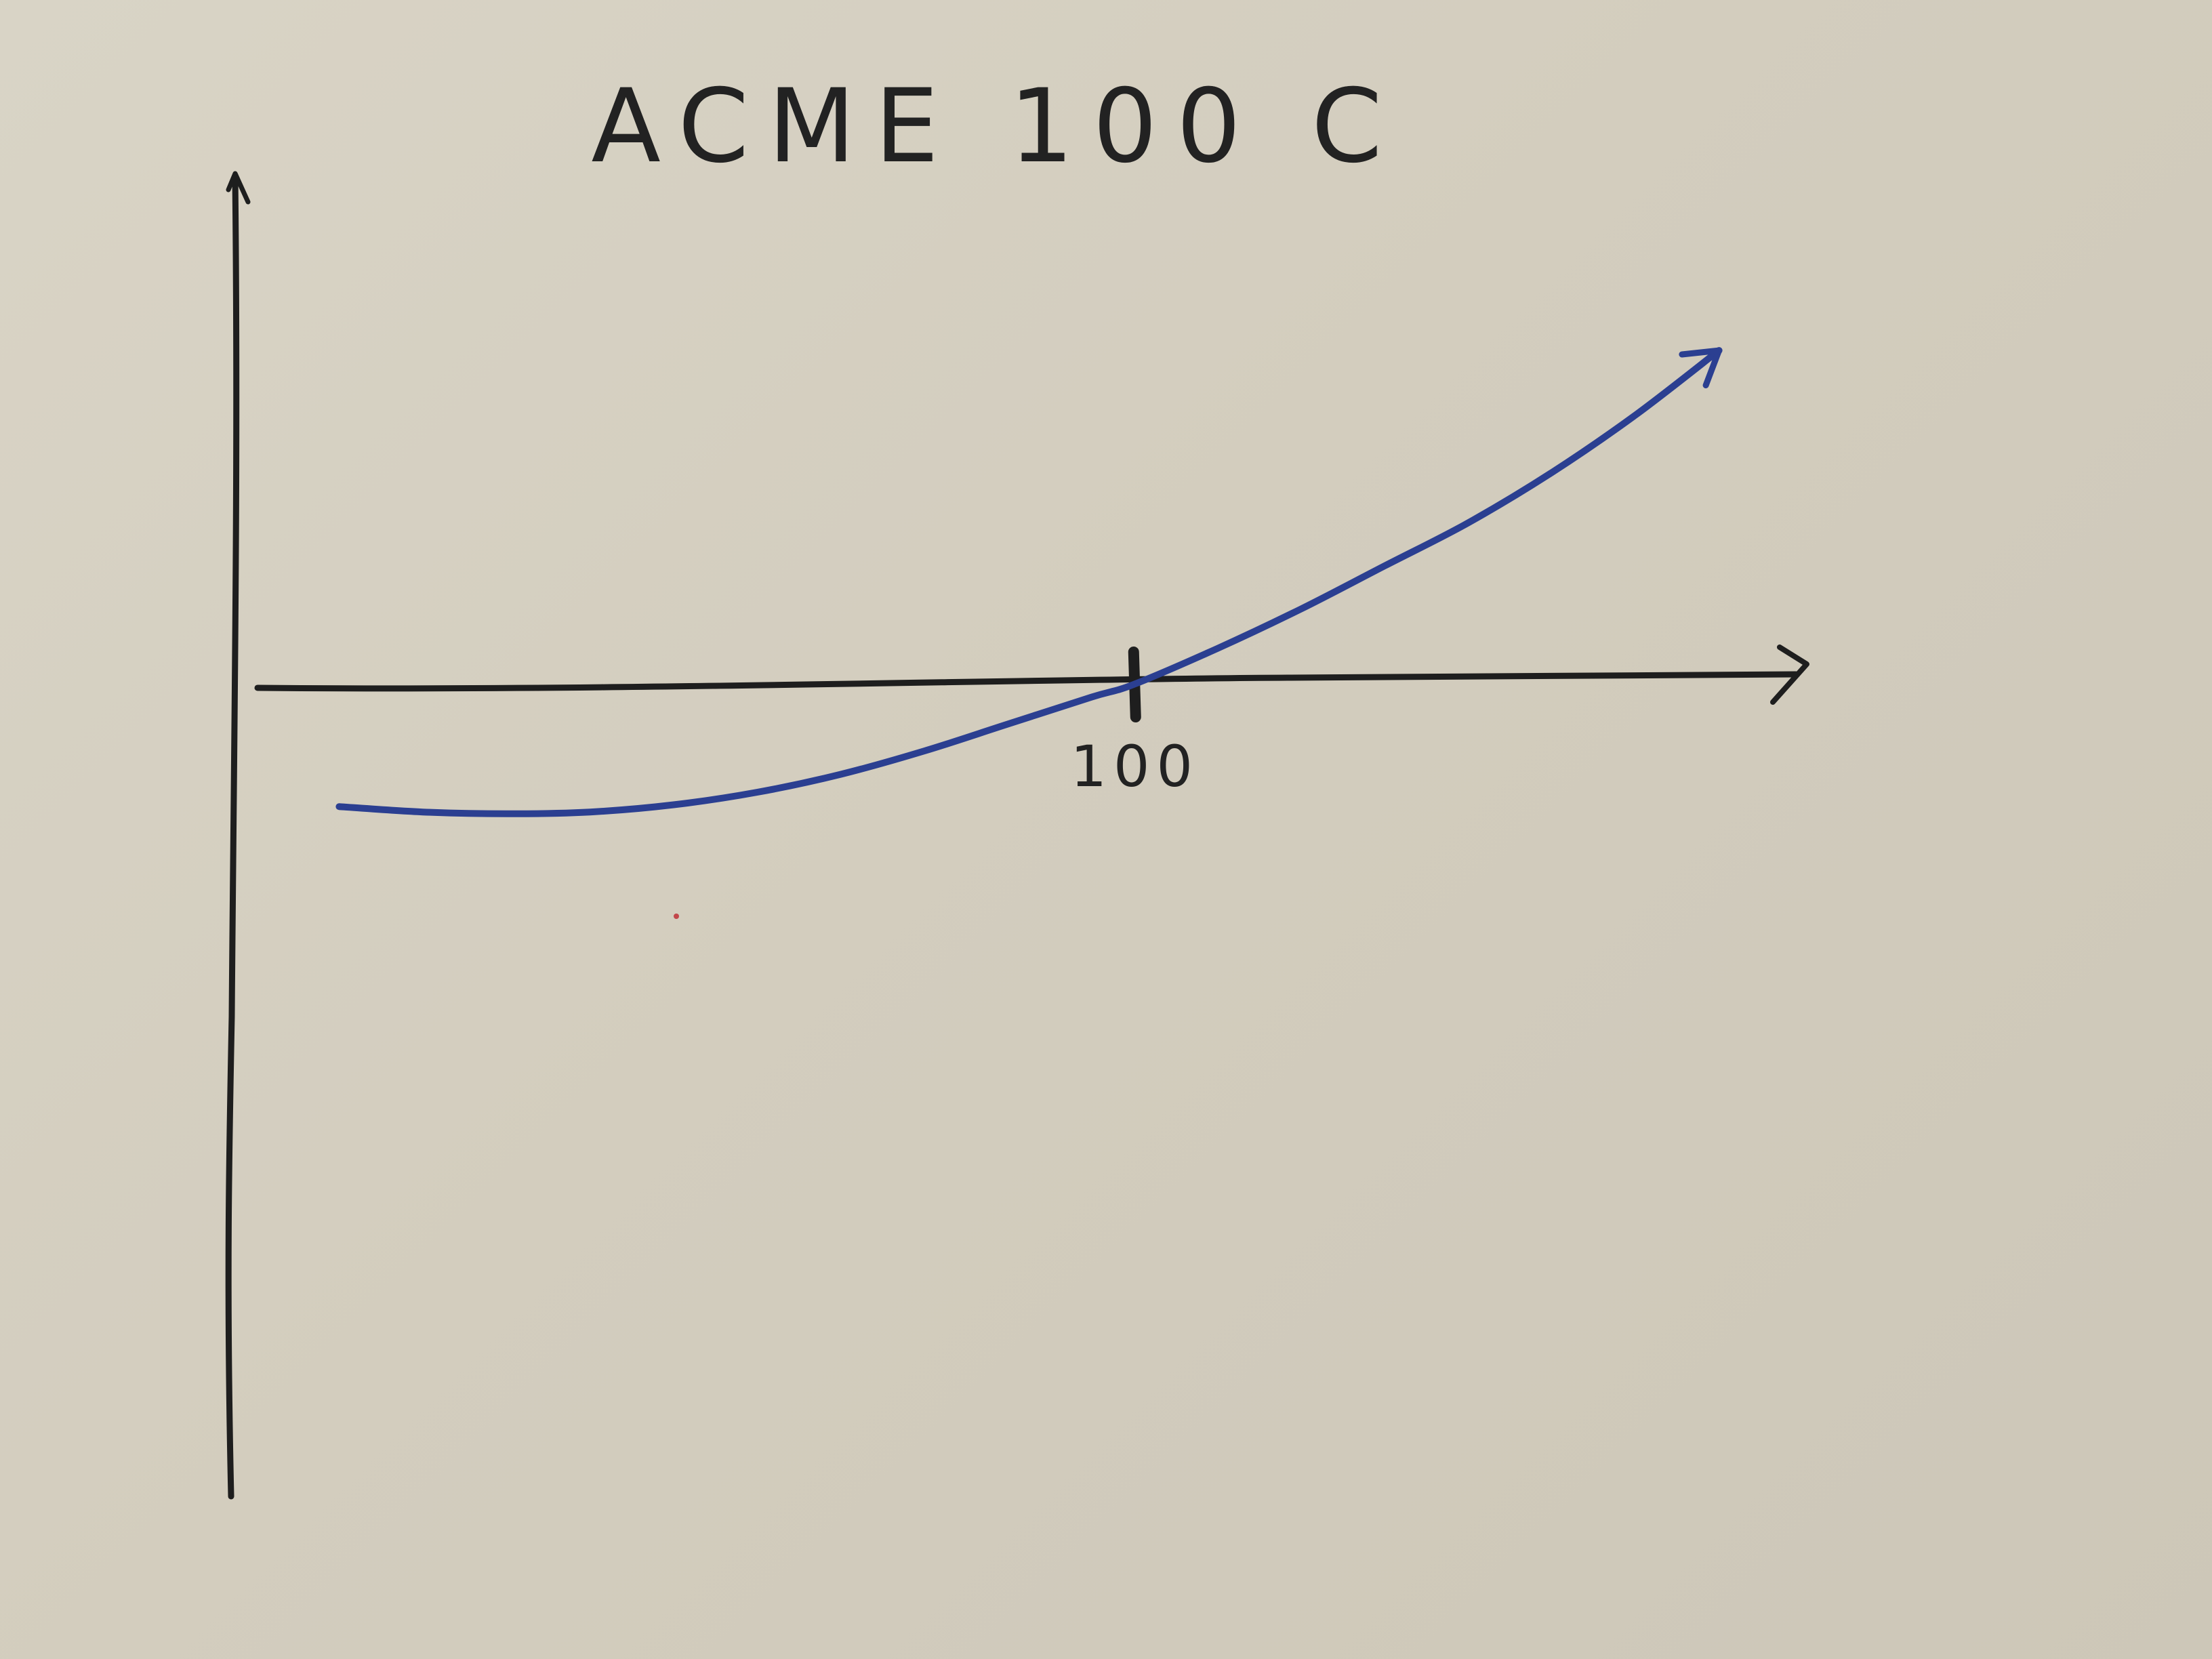 The image size is (2212, 1659). I want to click on y-axis, so click(232, 837).